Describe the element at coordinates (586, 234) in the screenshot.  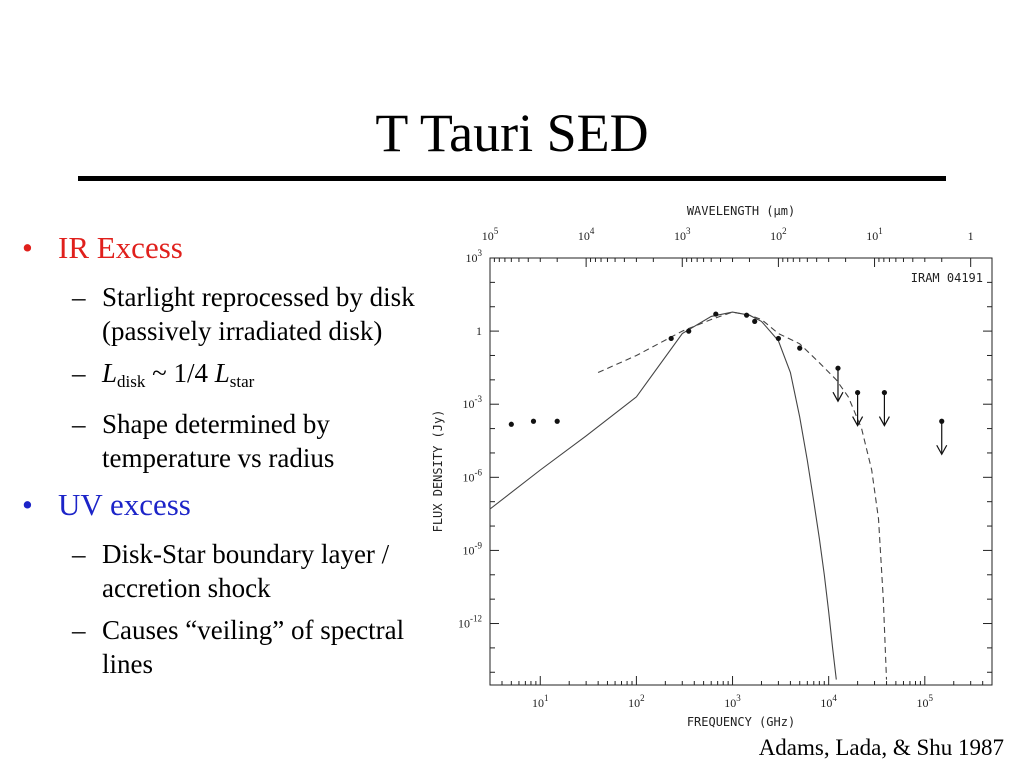
I see `top-tick-label: 10⁴` at that location.